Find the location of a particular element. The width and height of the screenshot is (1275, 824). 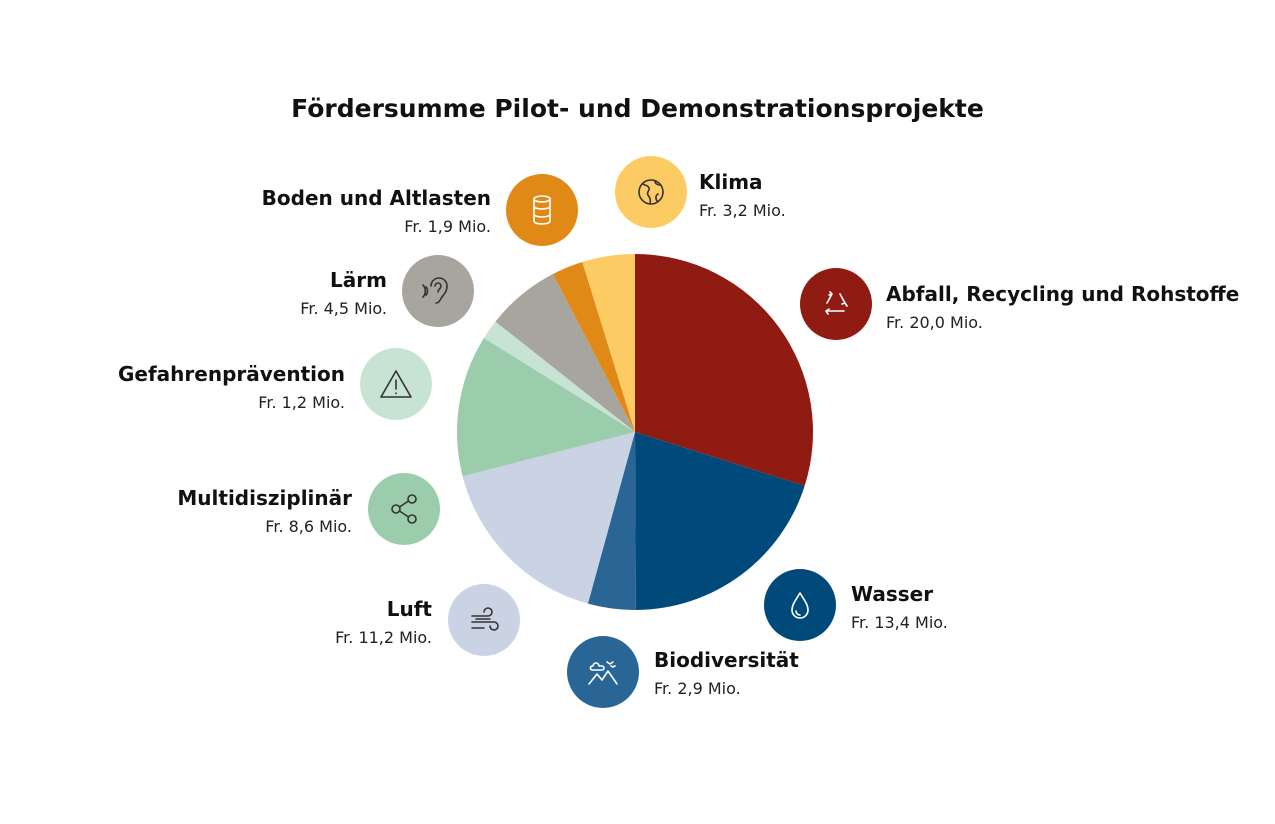

slice-label-3: Luft Fr. 11,2 Mio. is located at coordinates (242, 624).